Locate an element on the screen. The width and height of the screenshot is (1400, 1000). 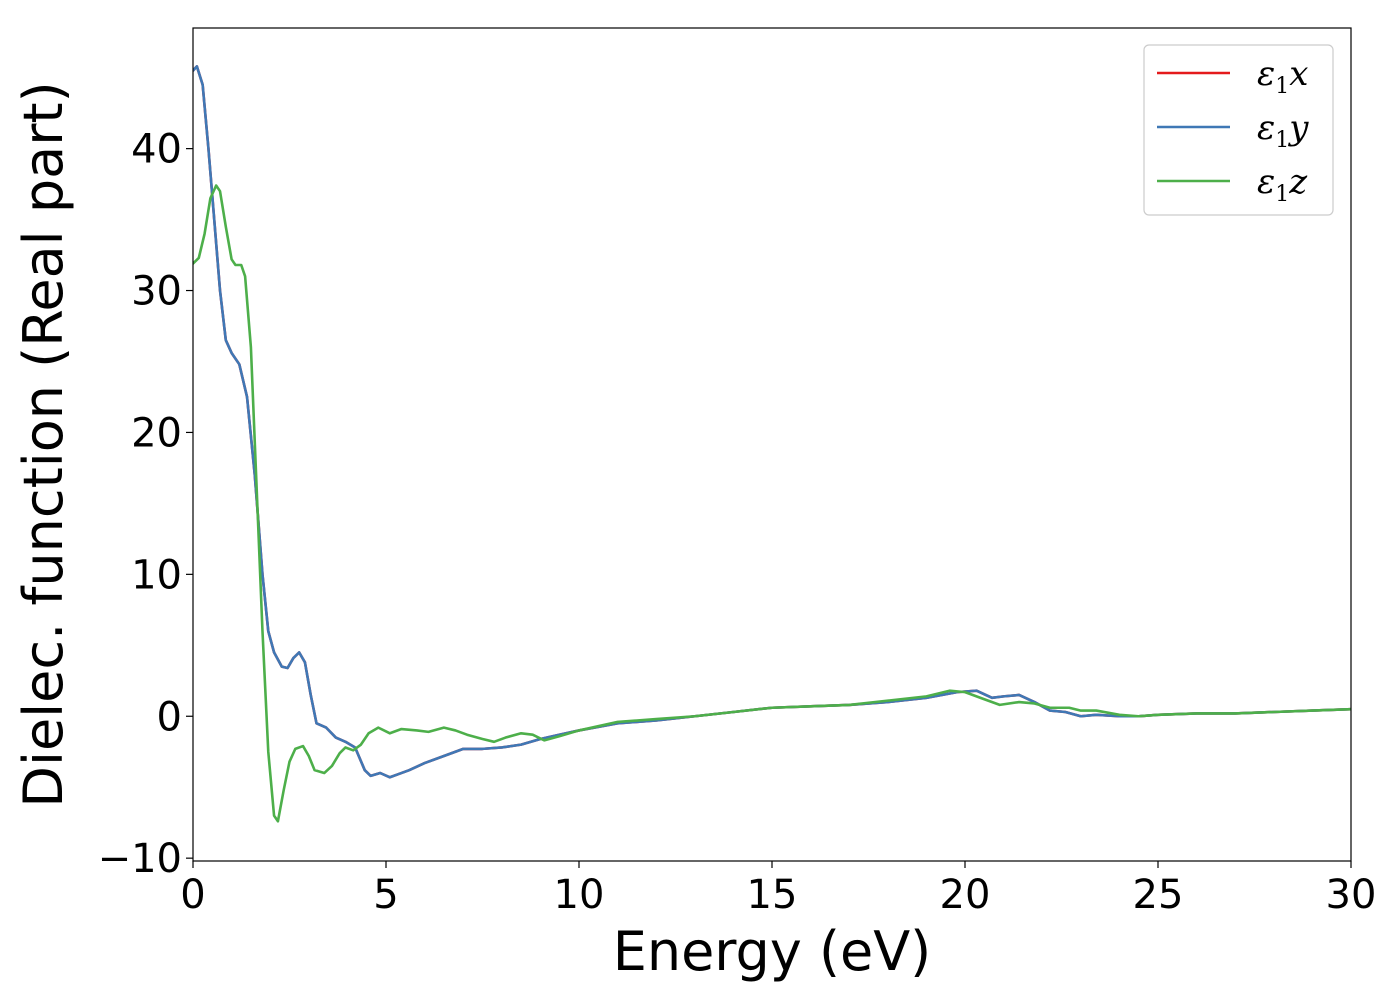
legend-axis-letter: x is located at coordinates (1298, 74).